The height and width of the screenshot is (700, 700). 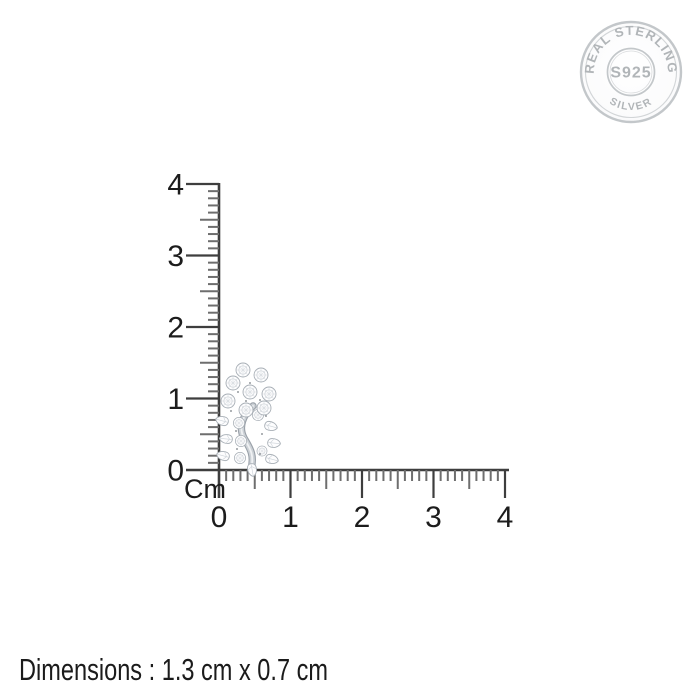 I want to click on earring-flower-stones, so click(x=248, y=390).